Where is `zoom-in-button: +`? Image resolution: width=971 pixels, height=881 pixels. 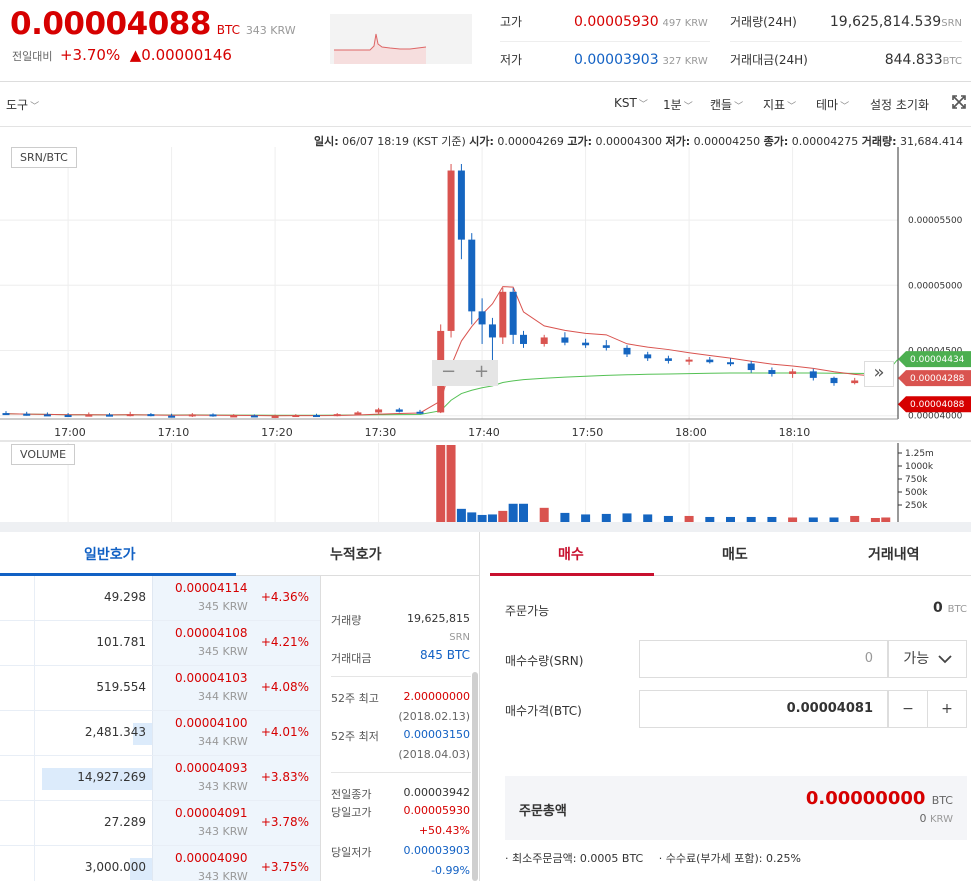
zoom-in-button: + is located at coordinates (481, 371).